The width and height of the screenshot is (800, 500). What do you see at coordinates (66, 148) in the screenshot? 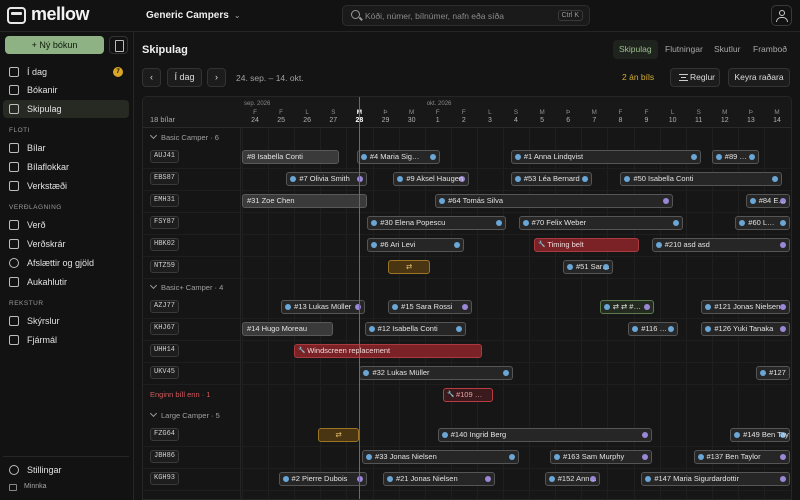
I see `sidebar-item-cars: Bílar` at bounding box center [66, 148].